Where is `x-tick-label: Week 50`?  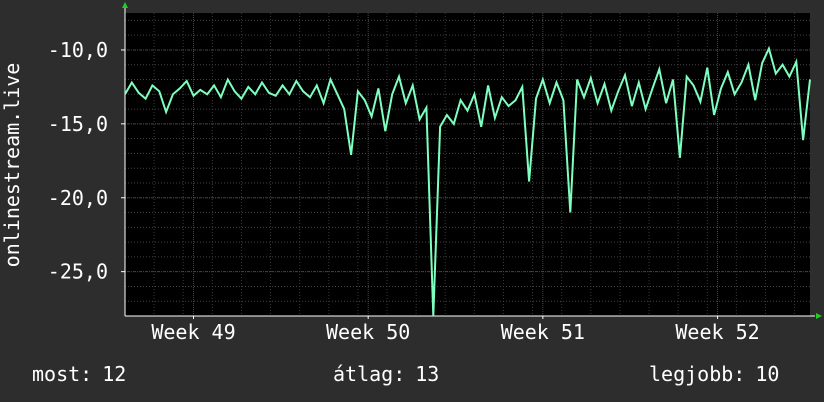 x-tick-label: Week 50 is located at coordinates (368, 332).